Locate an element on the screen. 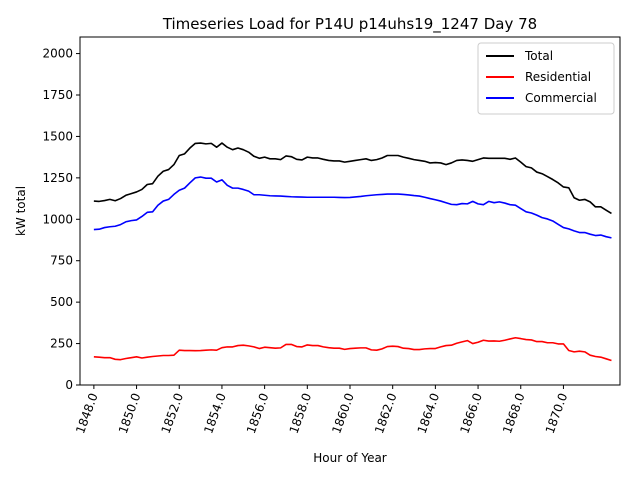  y-tick-label: 0 is located at coordinates (69, 385).